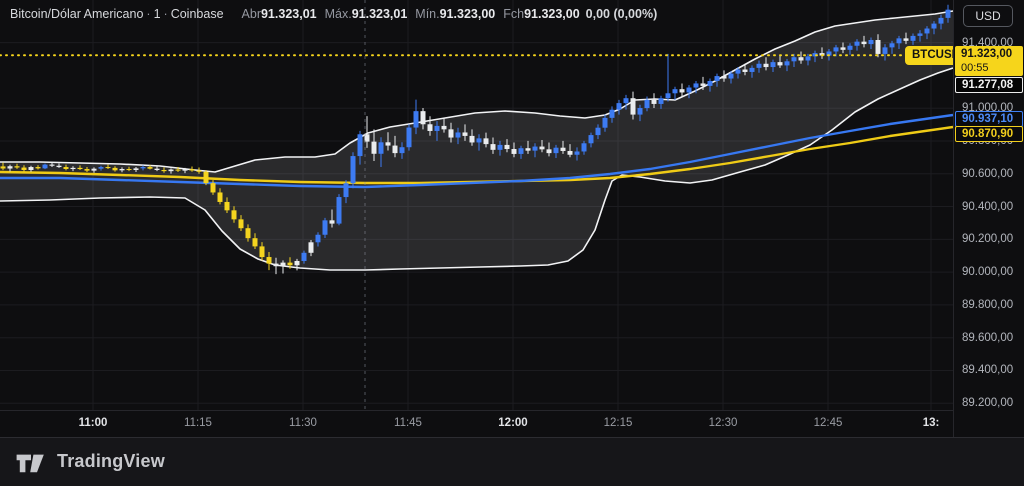 The width and height of the screenshot is (1024, 486). What do you see at coordinates (552, 14) in the screenshot?
I see `close-value: 91.323,00` at bounding box center [552, 14].